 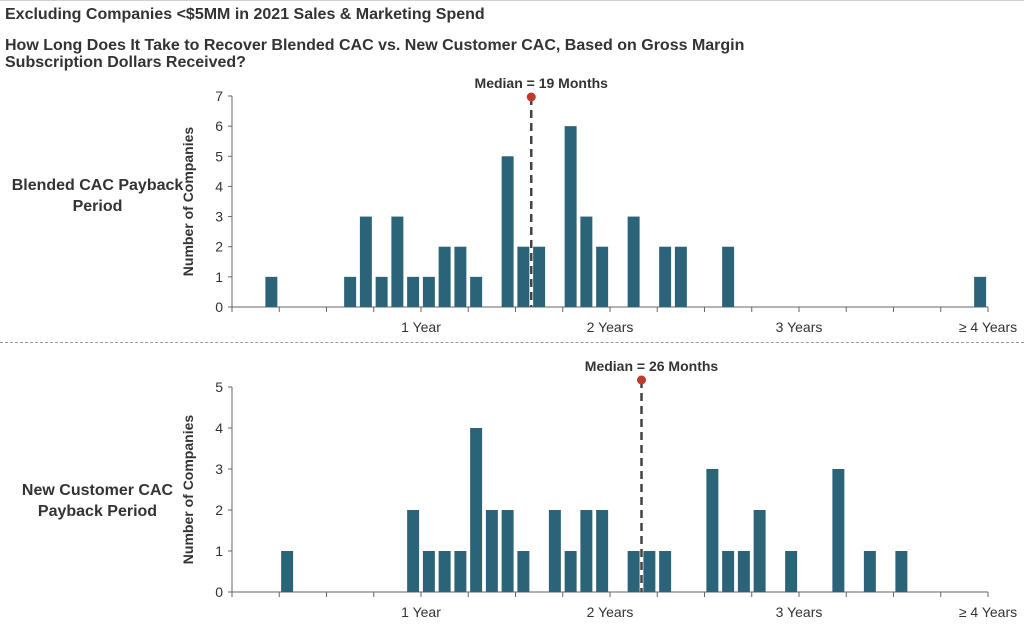 What do you see at coordinates (542, 83) in the screenshot?
I see `median-label: Median = 19 Months` at bounding box center [542, 83].